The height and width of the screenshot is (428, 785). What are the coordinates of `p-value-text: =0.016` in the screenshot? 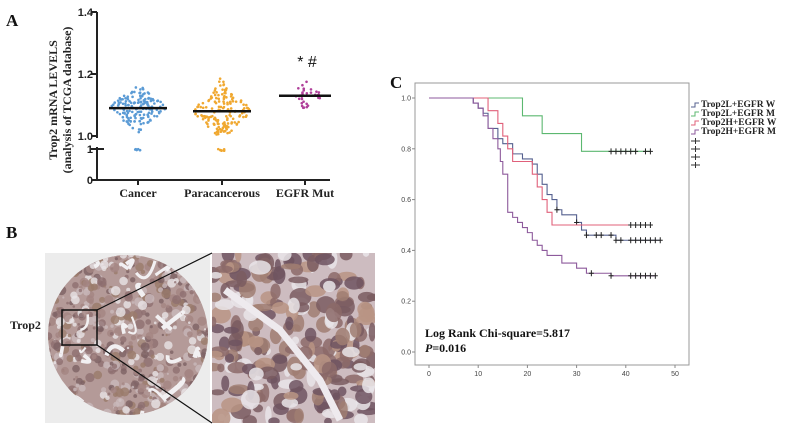 It's located at (449, 348).